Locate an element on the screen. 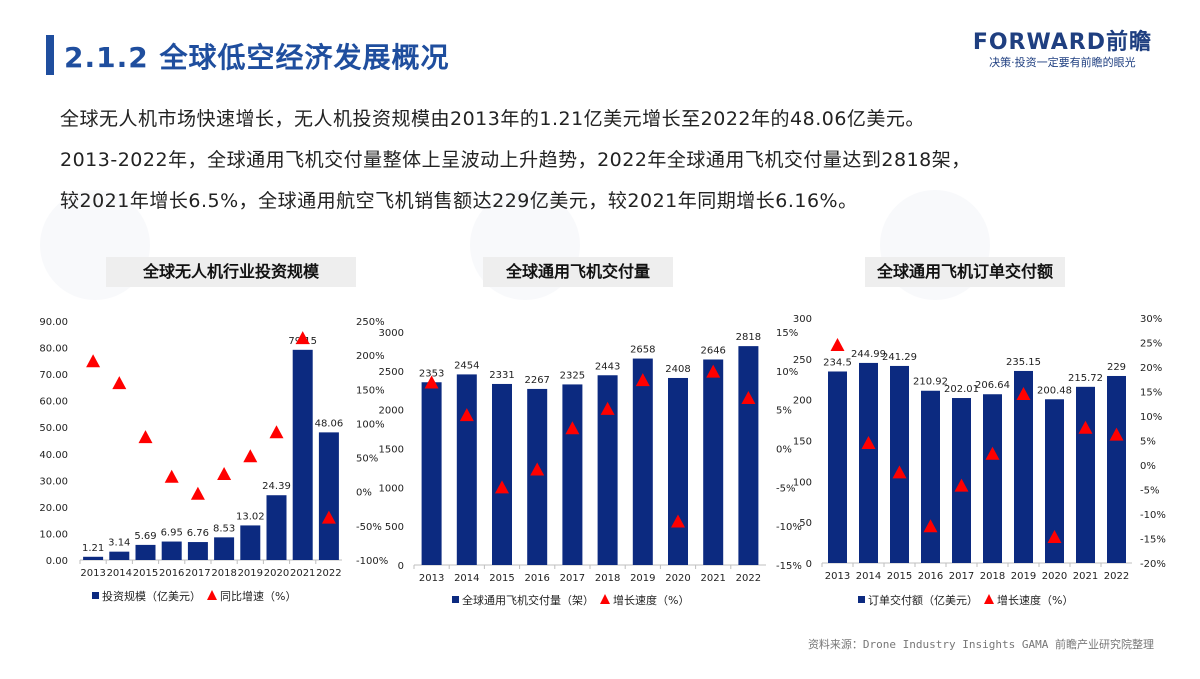 The image size is (1200, 679). x-axis-label: 2020 is located at coordinates (1054, 576).